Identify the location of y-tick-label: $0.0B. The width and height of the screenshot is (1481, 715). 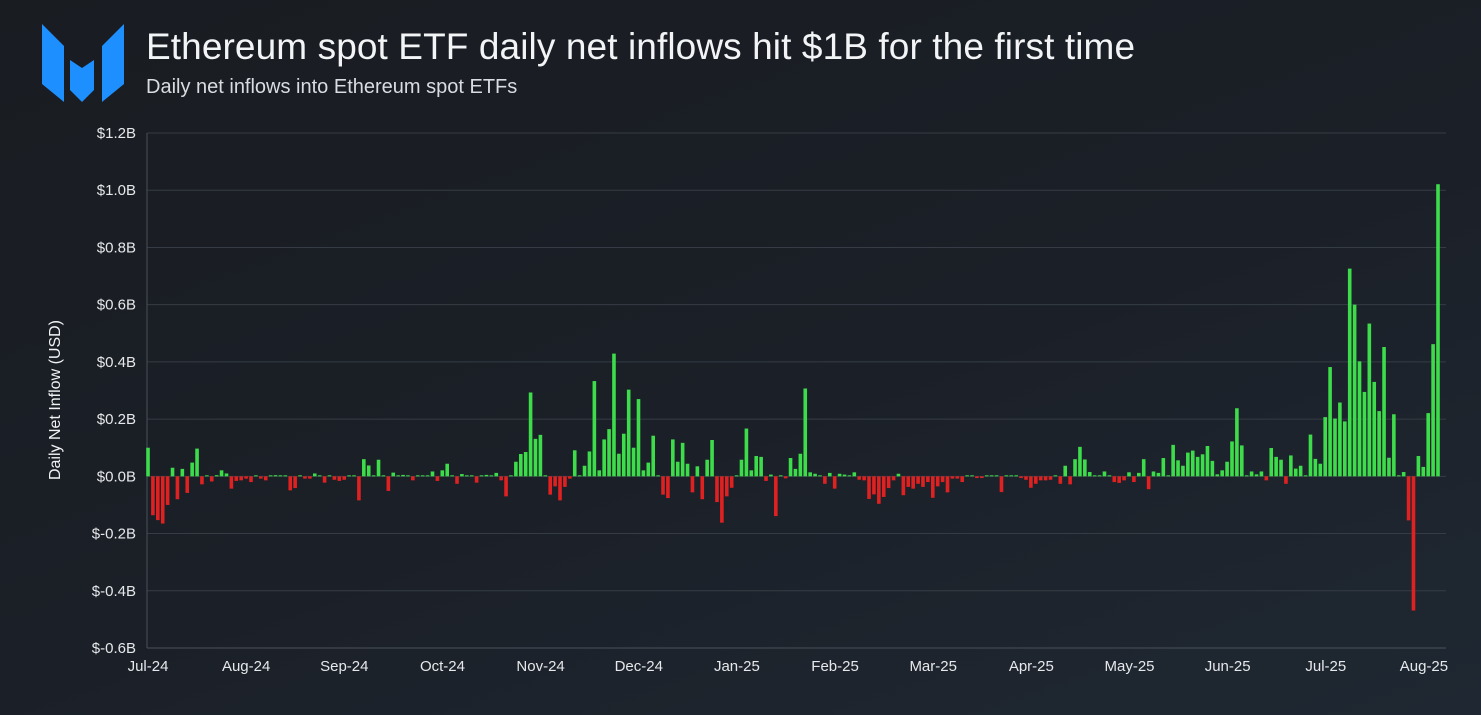
(116, 476).